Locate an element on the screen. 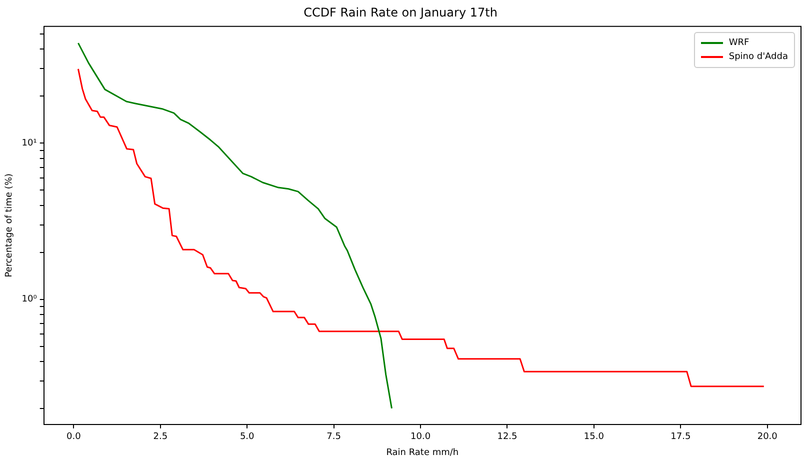 Image resolution: width=807 pixels, height=460 pixels. x-tick-label: 12.5 is located at coordinates (507, 437).